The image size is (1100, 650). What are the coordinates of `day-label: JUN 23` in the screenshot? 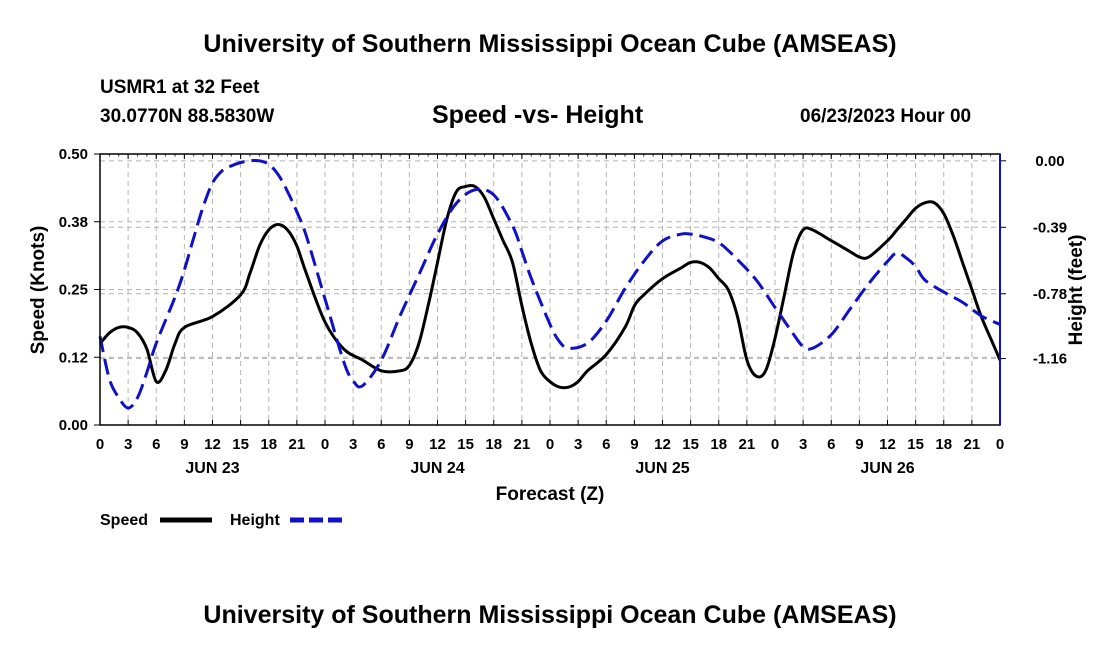 It's located at (212, 468).